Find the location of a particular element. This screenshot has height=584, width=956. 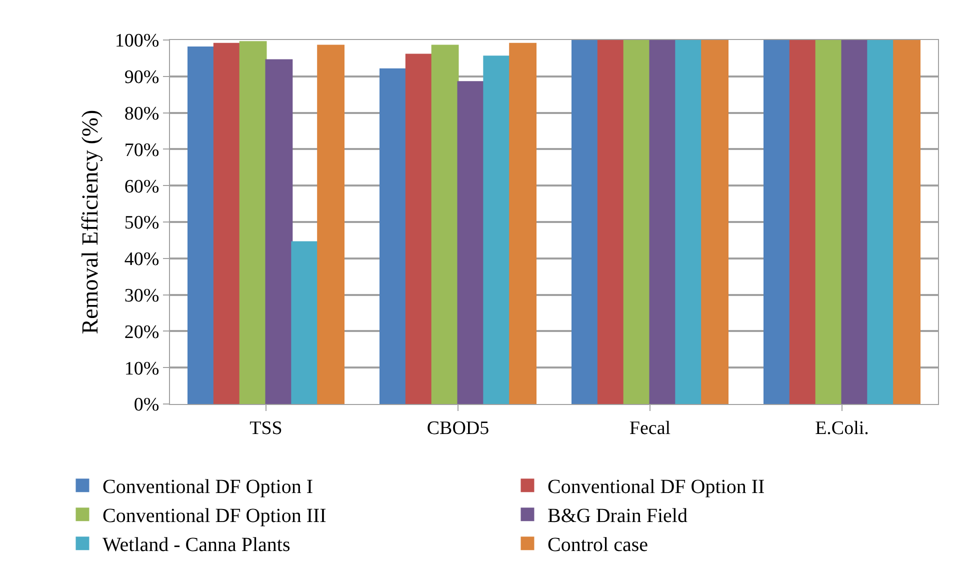

y-tick-label: 40% is located at coordinates (142, 259).